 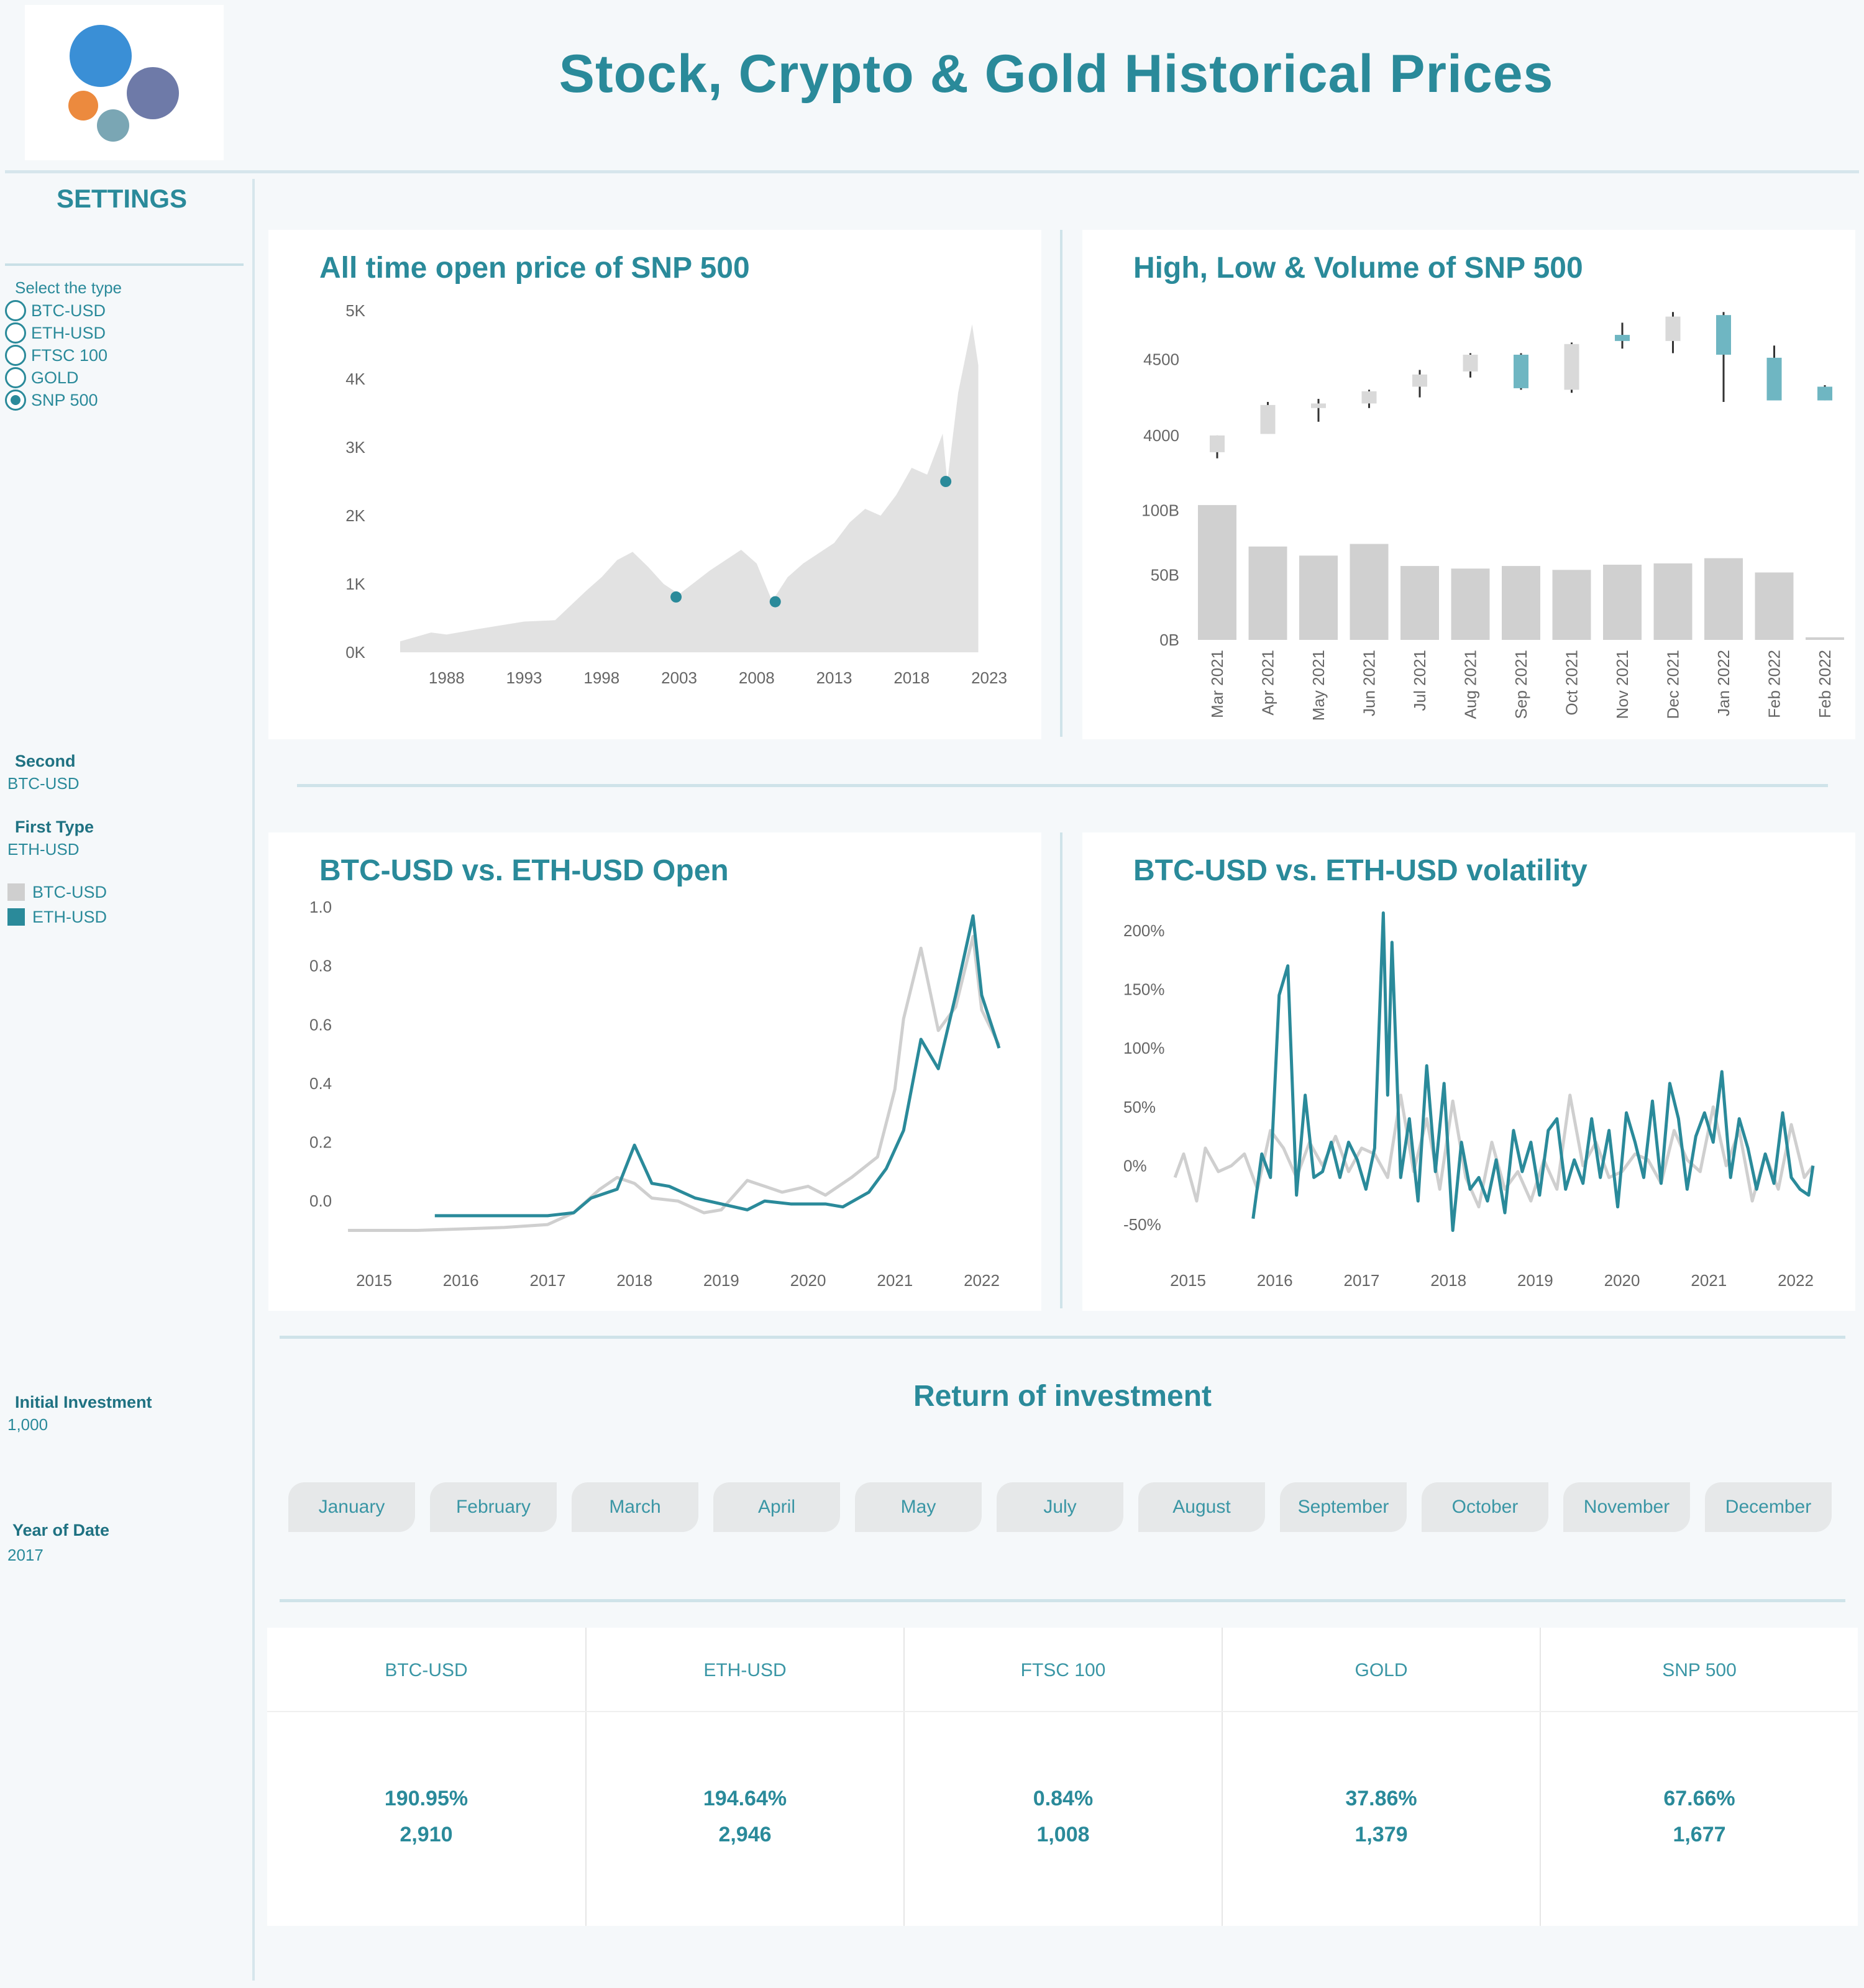 What do you see at coordinates (744, 1777) in the screenshot?
I see `roi-column-eth: ETH-USD 194.64% 2,946` at bounding box center [744, 1777].